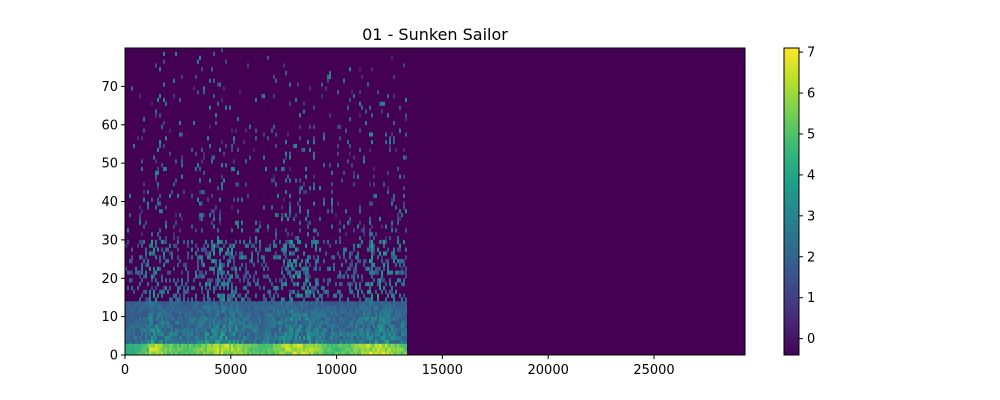  Describe the element at coordinates (109, 125) in the screenshot. I see `y-tick-label: 60` at that location.